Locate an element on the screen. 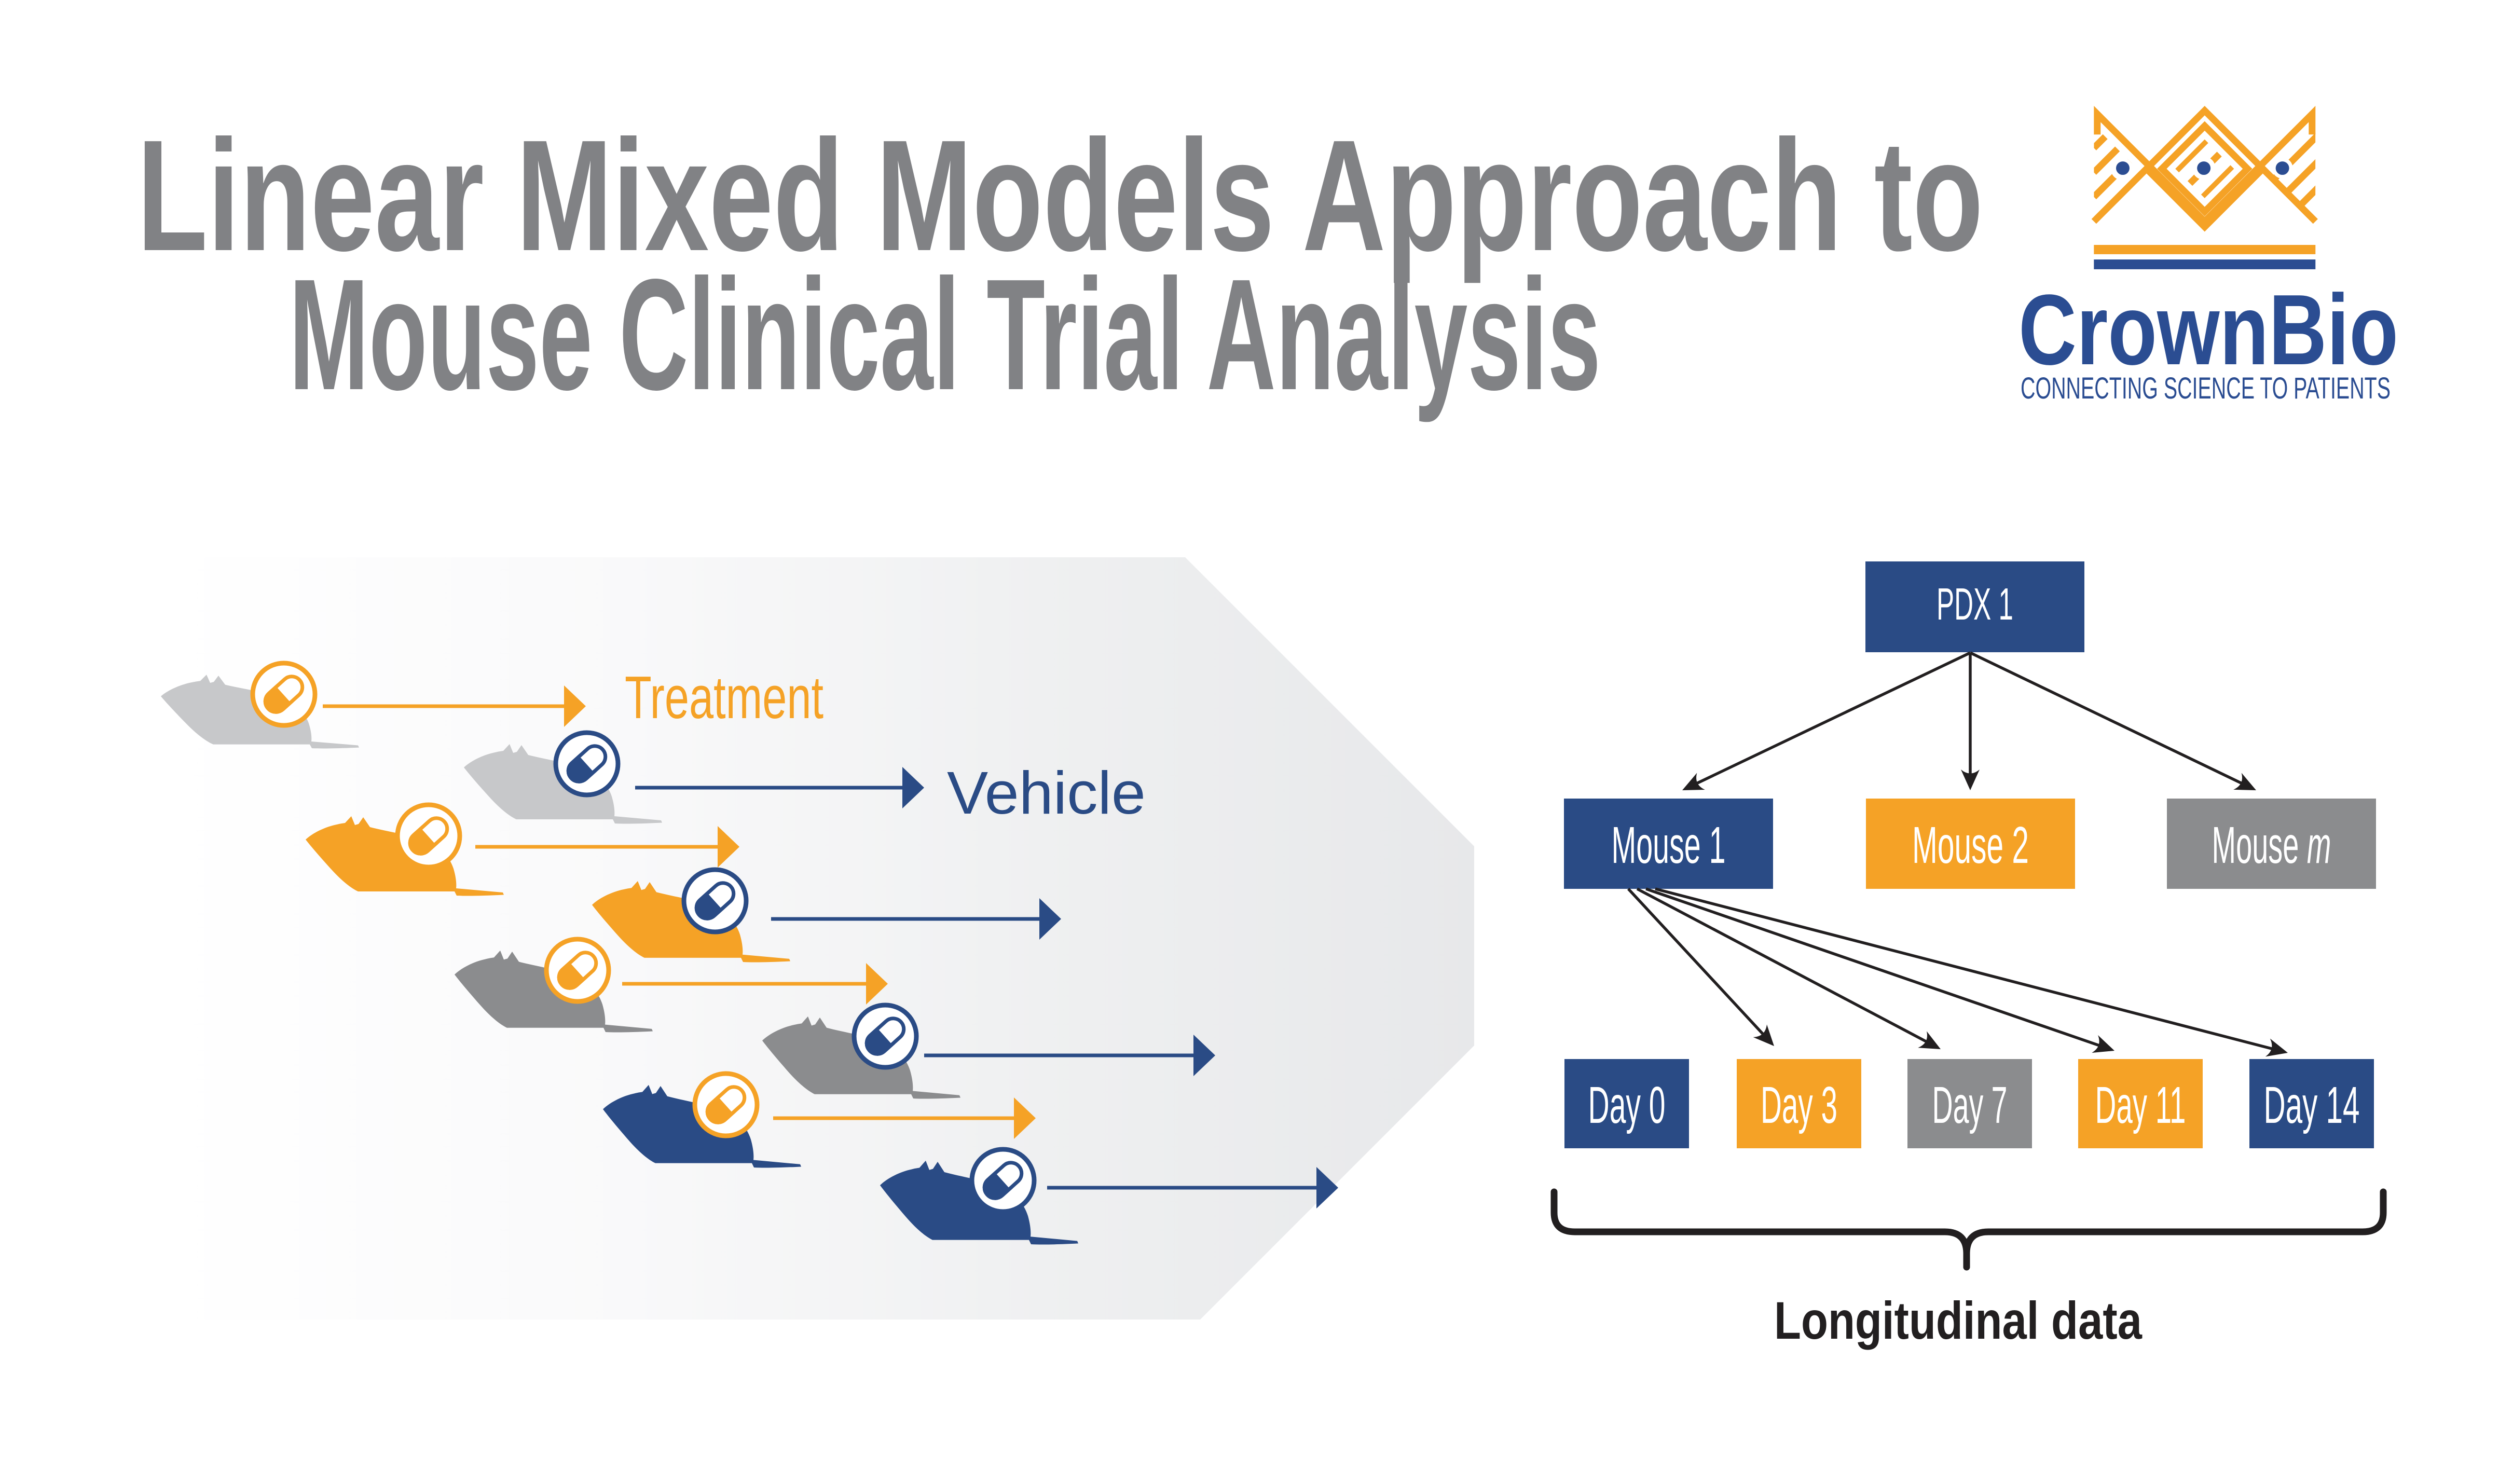  svg-text:Linear Mixed Models Approach t: Linear Mixed Models Approach to is located at coordinates (1060, 196).